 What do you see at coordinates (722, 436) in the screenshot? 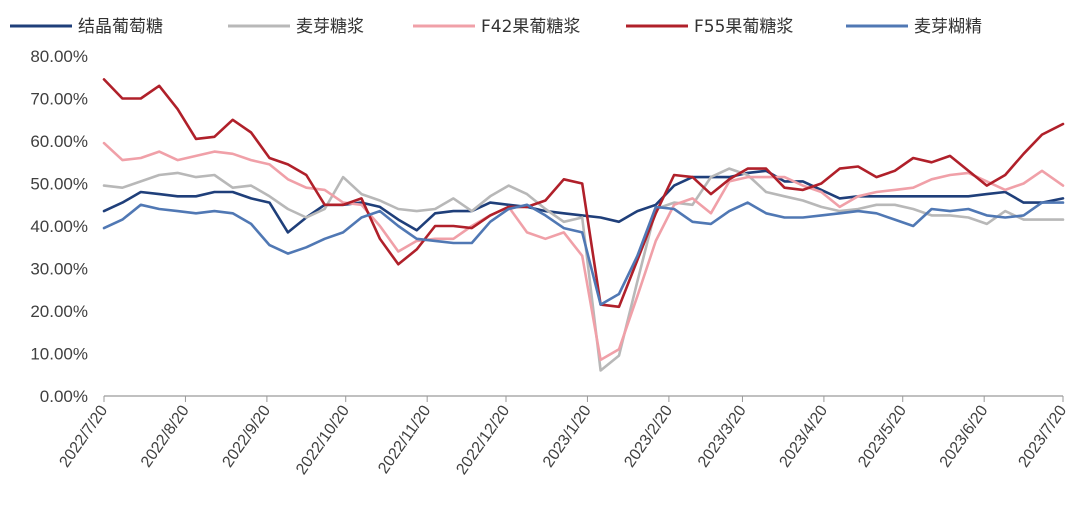
I see `x-tick-label: 2023/3/20` at bounding box center [722, 436].